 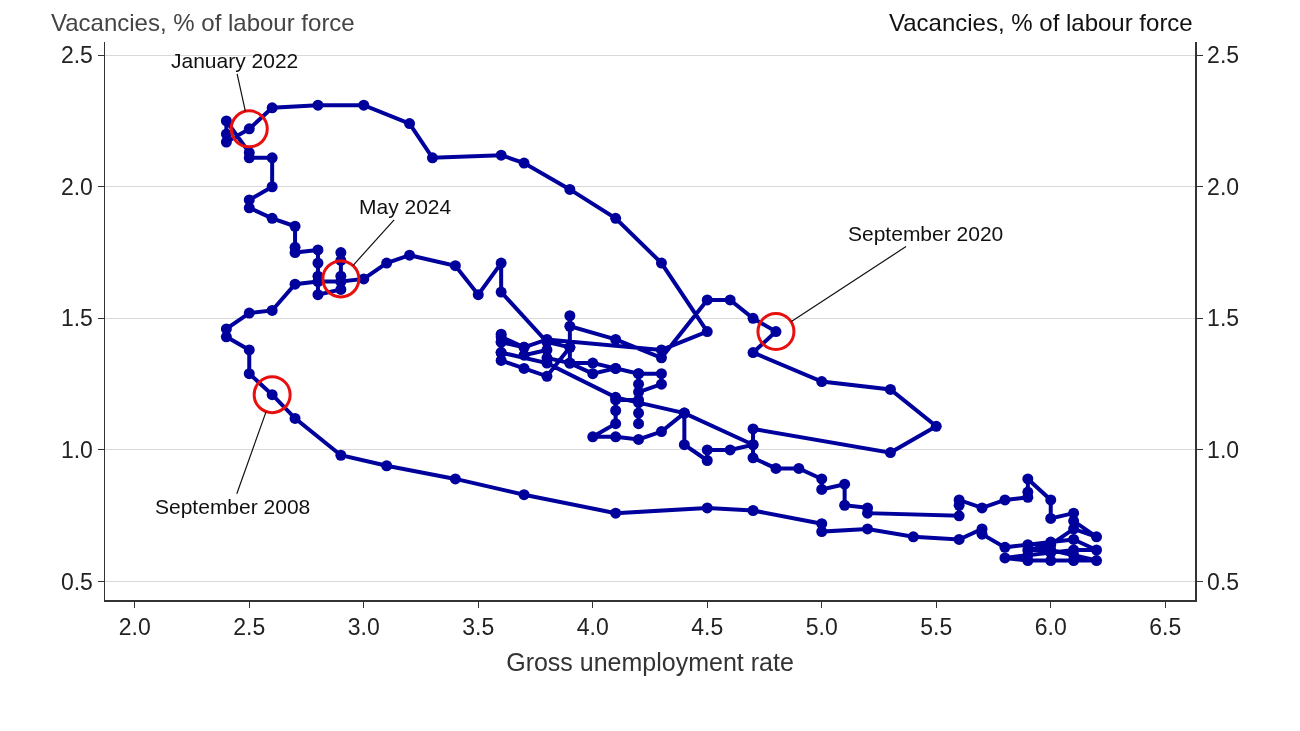 What do you see at coordinates (821, 627) in the screenshot?
I see `x-tick-label: 5.0` at bounding box center [821, 627].